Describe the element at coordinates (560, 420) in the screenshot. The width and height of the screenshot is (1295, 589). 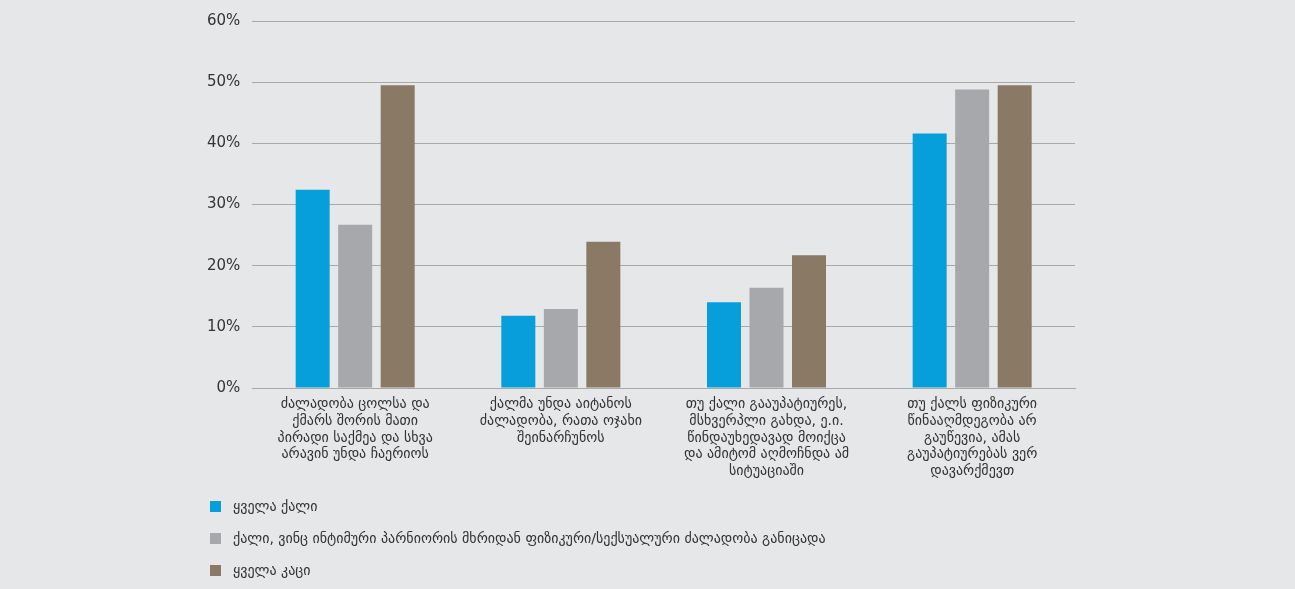
I see `x-tick-label: ქალმა უნდა აიტანოს ძალადობა, რათა ოჯახი შეინარჩუნოს` at that location.